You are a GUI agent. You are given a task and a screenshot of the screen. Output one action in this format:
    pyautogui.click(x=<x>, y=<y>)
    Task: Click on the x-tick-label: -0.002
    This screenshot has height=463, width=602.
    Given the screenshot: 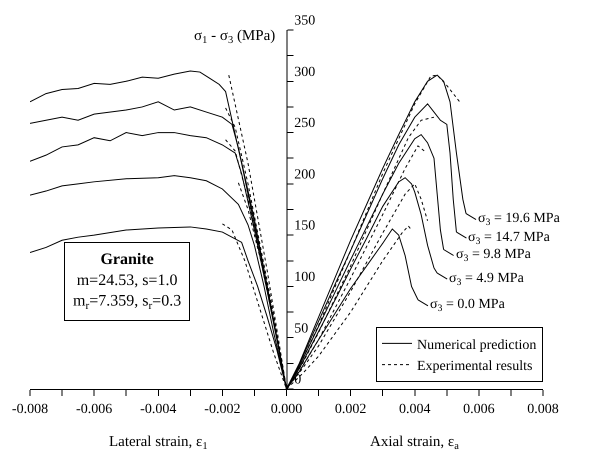 What is the action you would take?
    pyautogui.click(x=222, y=409)
    